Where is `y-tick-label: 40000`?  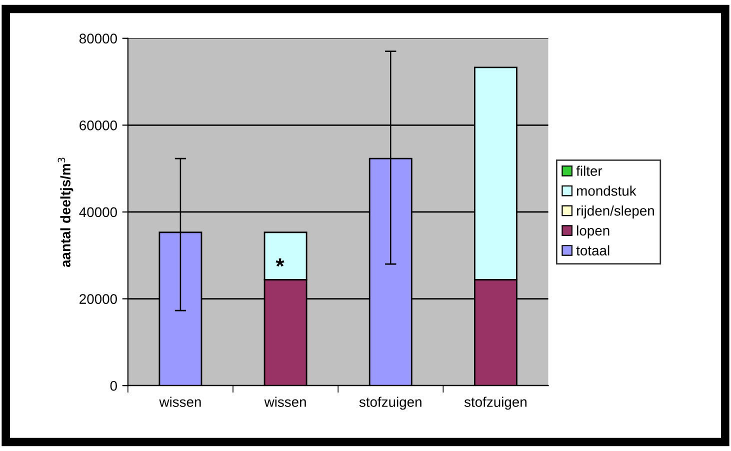 y-tick-label: 40000 is located at coordinates (98, 212).